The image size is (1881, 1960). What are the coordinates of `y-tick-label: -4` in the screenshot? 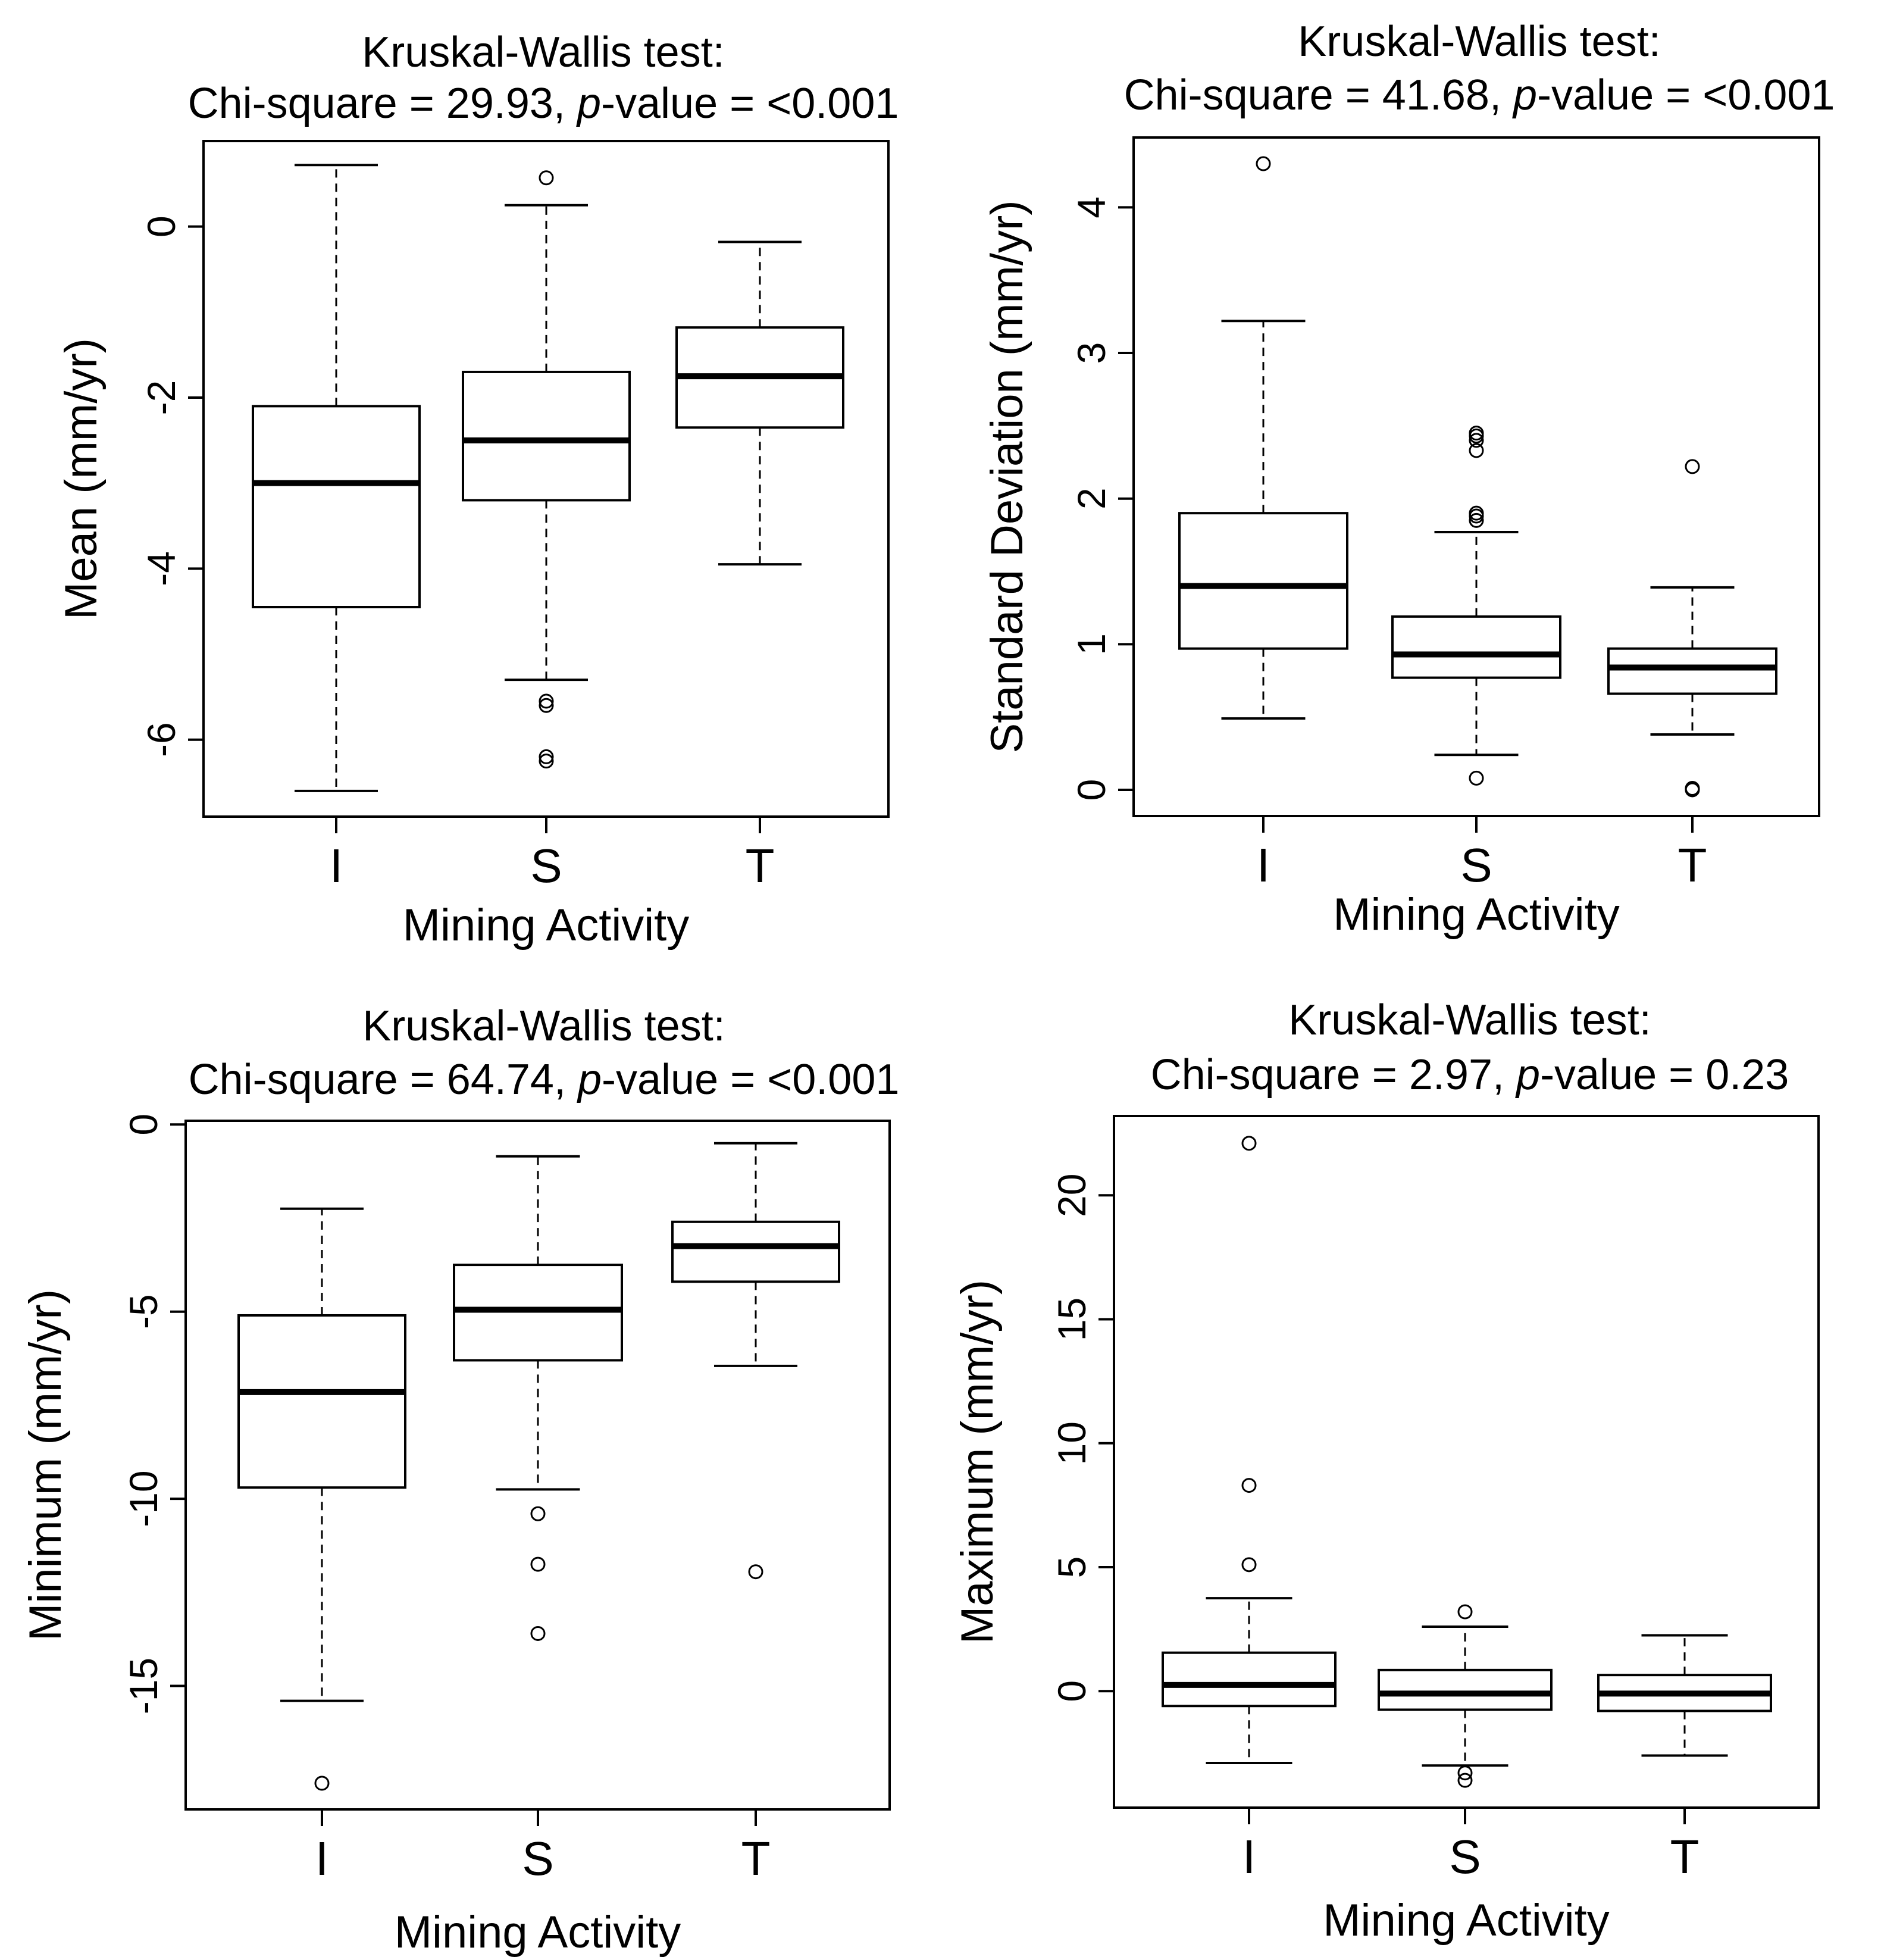 It's located at (161, 568).